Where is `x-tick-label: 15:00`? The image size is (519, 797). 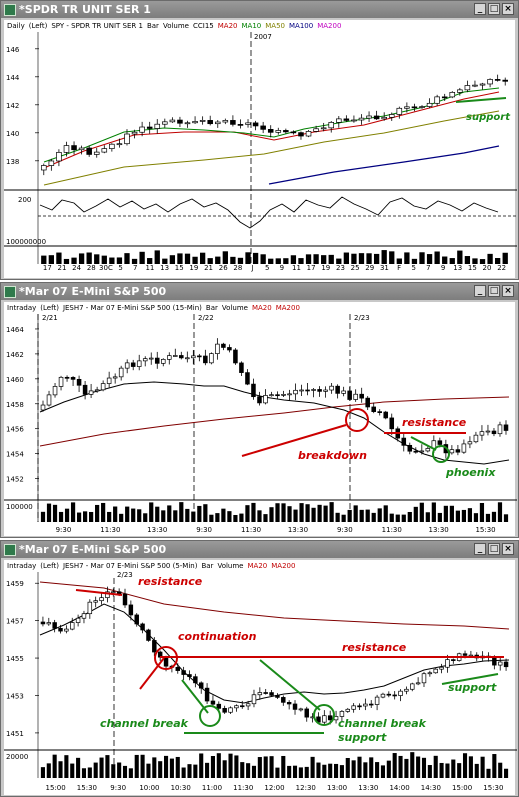
x-tick-label: 15:00 is located at coordinates (462, 788).